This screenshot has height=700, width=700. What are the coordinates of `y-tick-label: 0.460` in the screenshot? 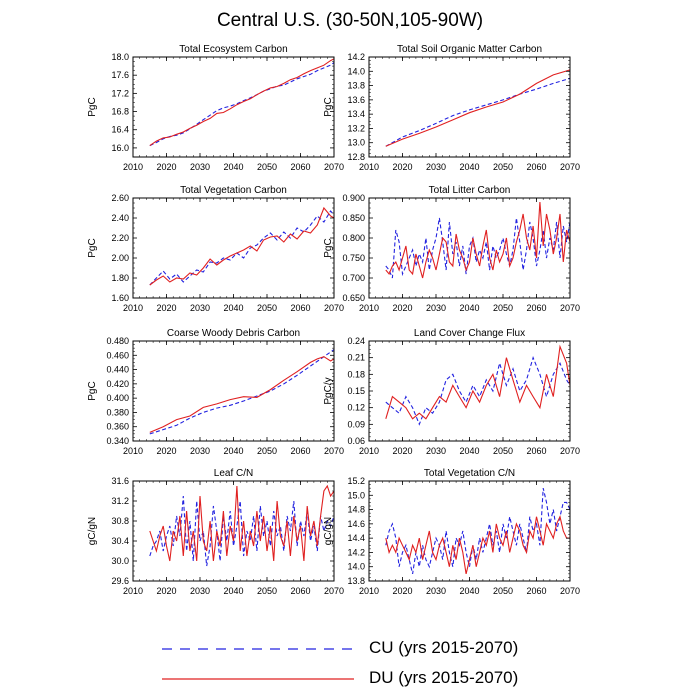 It's located at (117, 355).